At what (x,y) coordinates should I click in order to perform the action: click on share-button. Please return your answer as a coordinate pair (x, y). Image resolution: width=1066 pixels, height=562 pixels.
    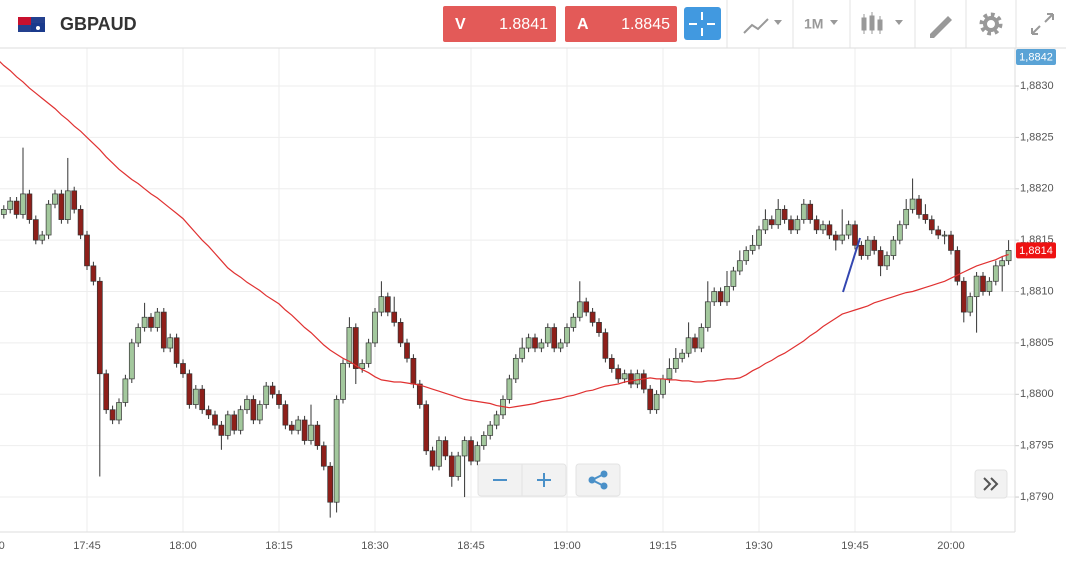
    Looking at the image, I should click on (598, 480).